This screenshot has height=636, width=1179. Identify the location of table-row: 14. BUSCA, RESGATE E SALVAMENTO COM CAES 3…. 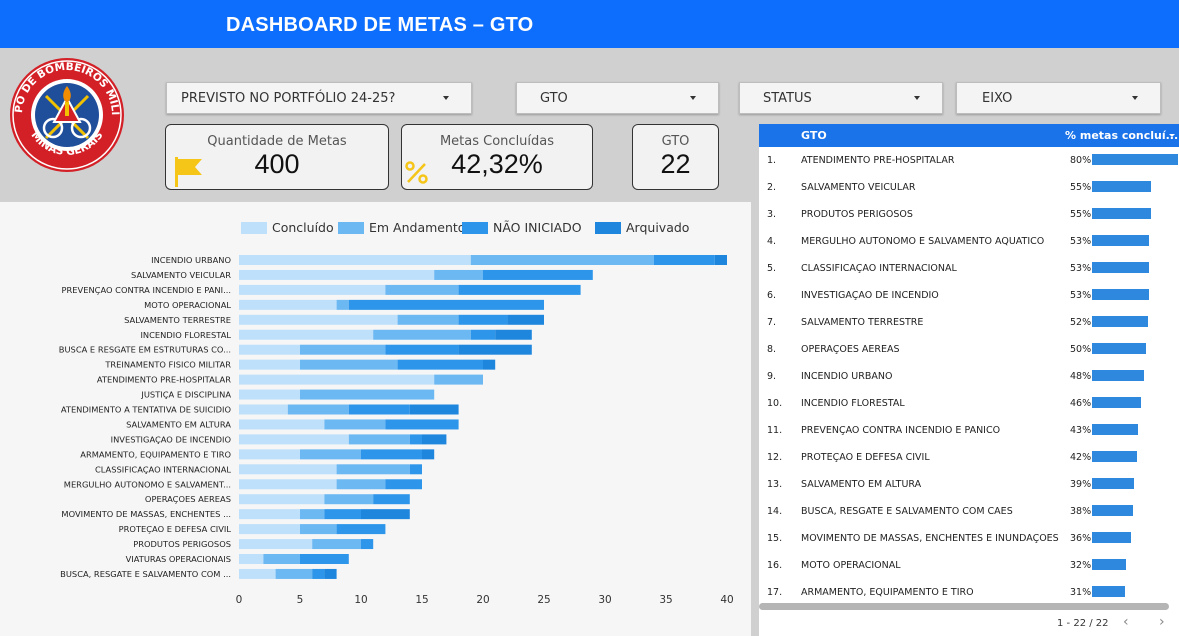
(969, 511).